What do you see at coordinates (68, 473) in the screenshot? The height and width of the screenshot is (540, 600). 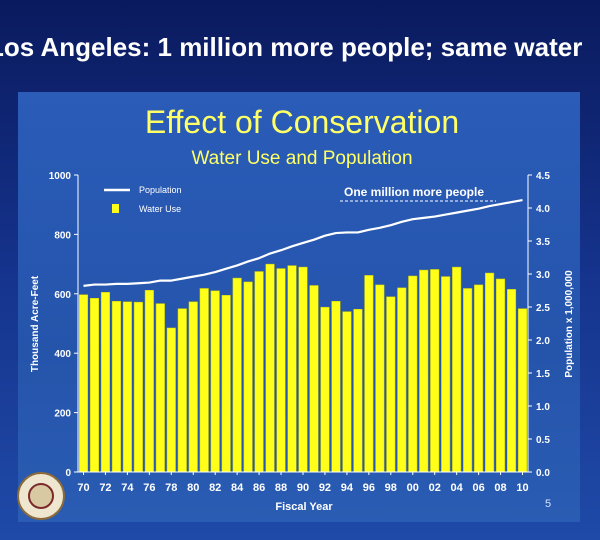 I see `y-tick-label: 0` at bounding box center [68, 473].